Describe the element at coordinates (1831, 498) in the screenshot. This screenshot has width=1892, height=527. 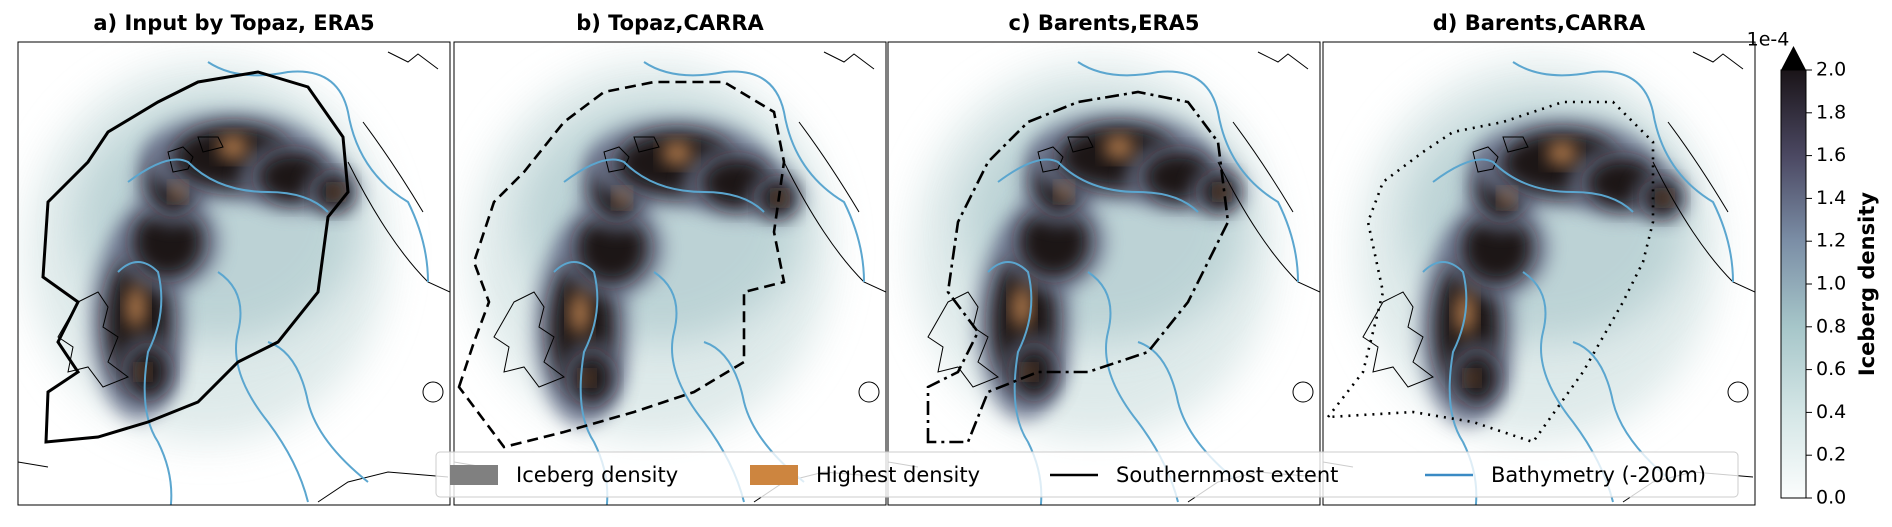
I see `colorbar-tick-label: 0.0` at that location.